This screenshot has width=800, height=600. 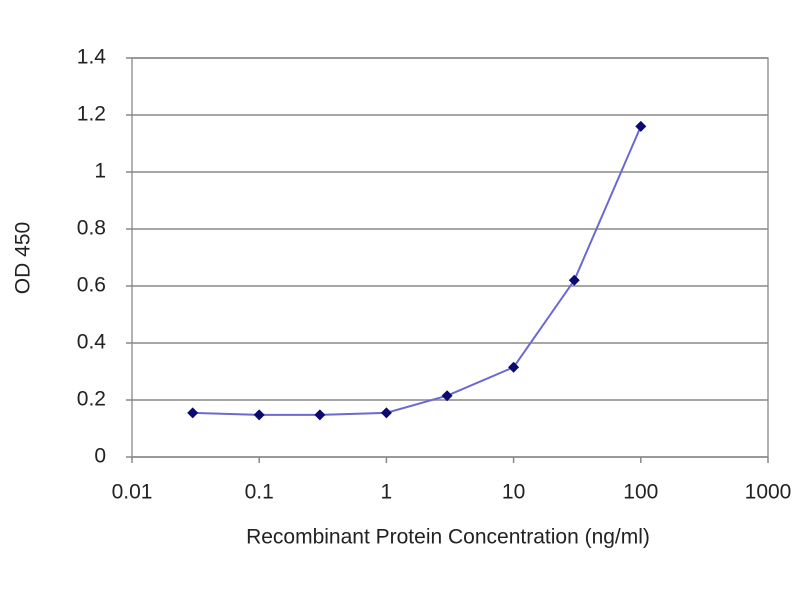 I want to click on y-tick-label: 0.6, so click(x=91, y=285).